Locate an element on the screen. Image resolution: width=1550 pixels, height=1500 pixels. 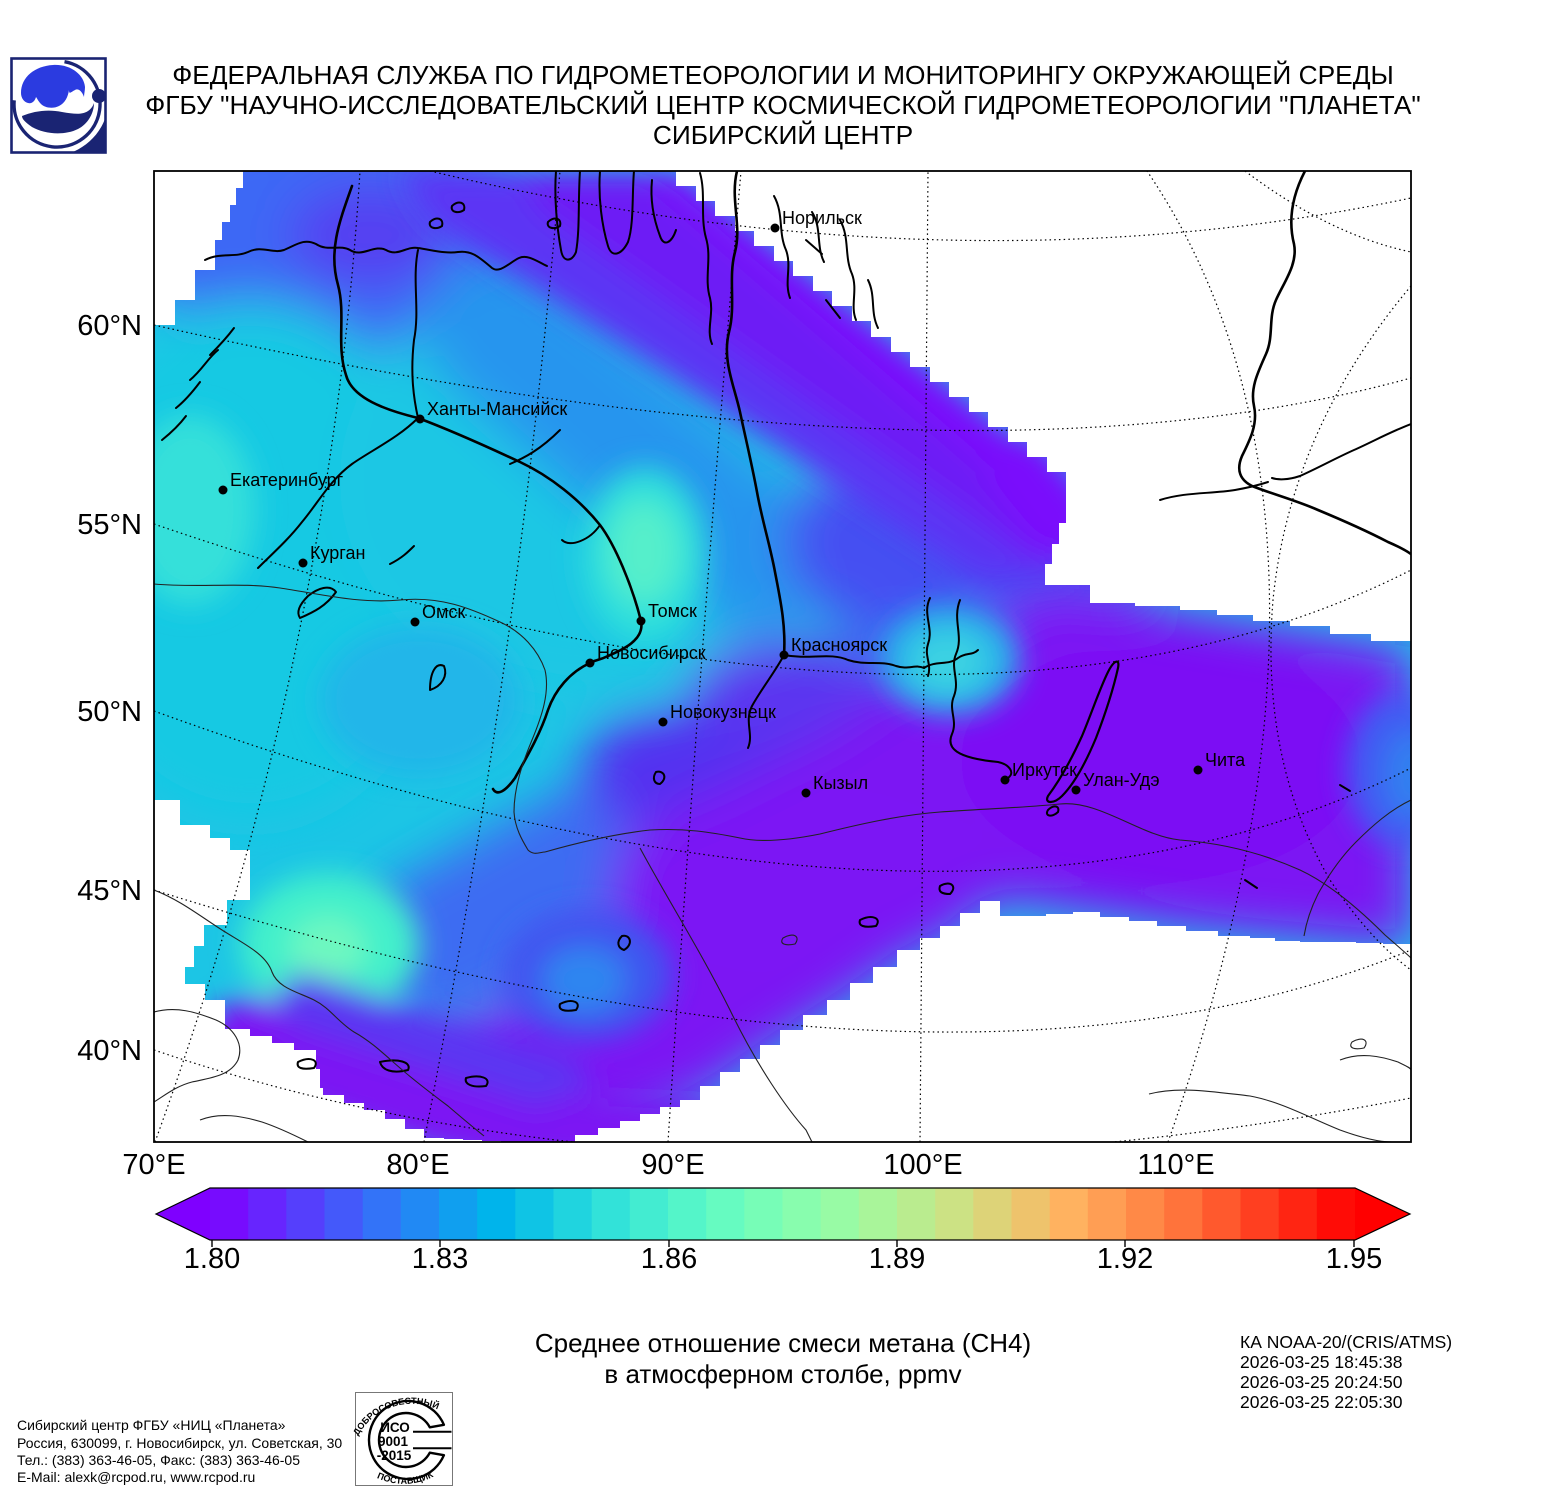
svg-text: 100°E is located at coordinates (922, 1165).